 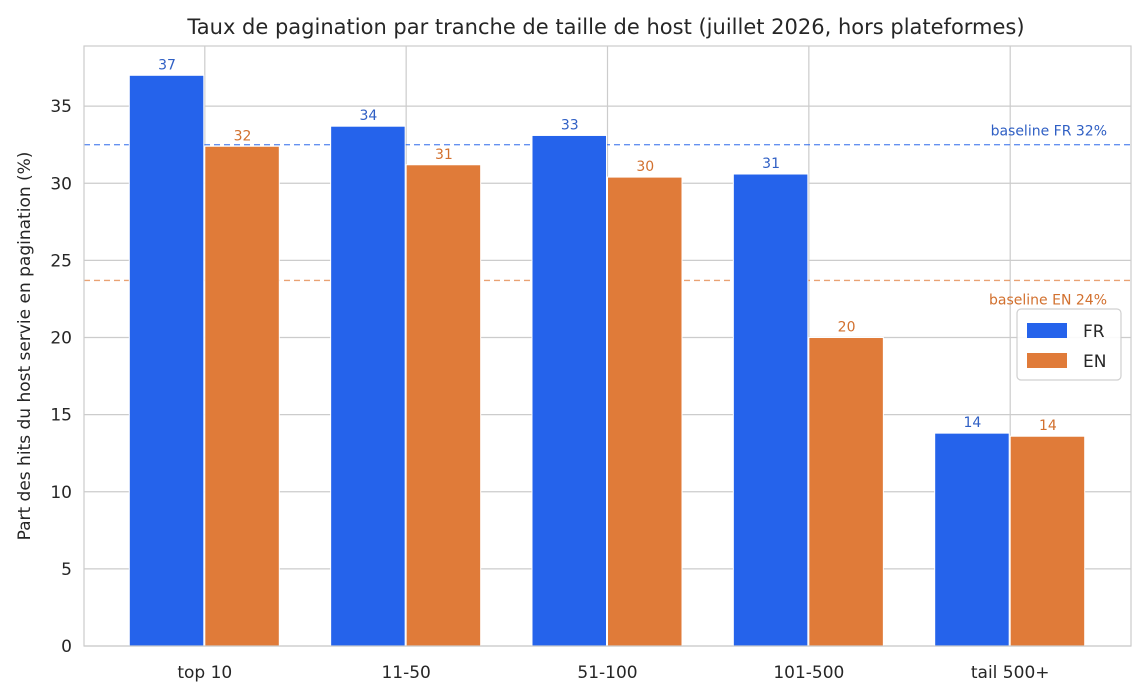 What do you see at coordinates (645, 167) in the screenshot?
I see `bar-value-label: 30` at bounding box center [645, 167].